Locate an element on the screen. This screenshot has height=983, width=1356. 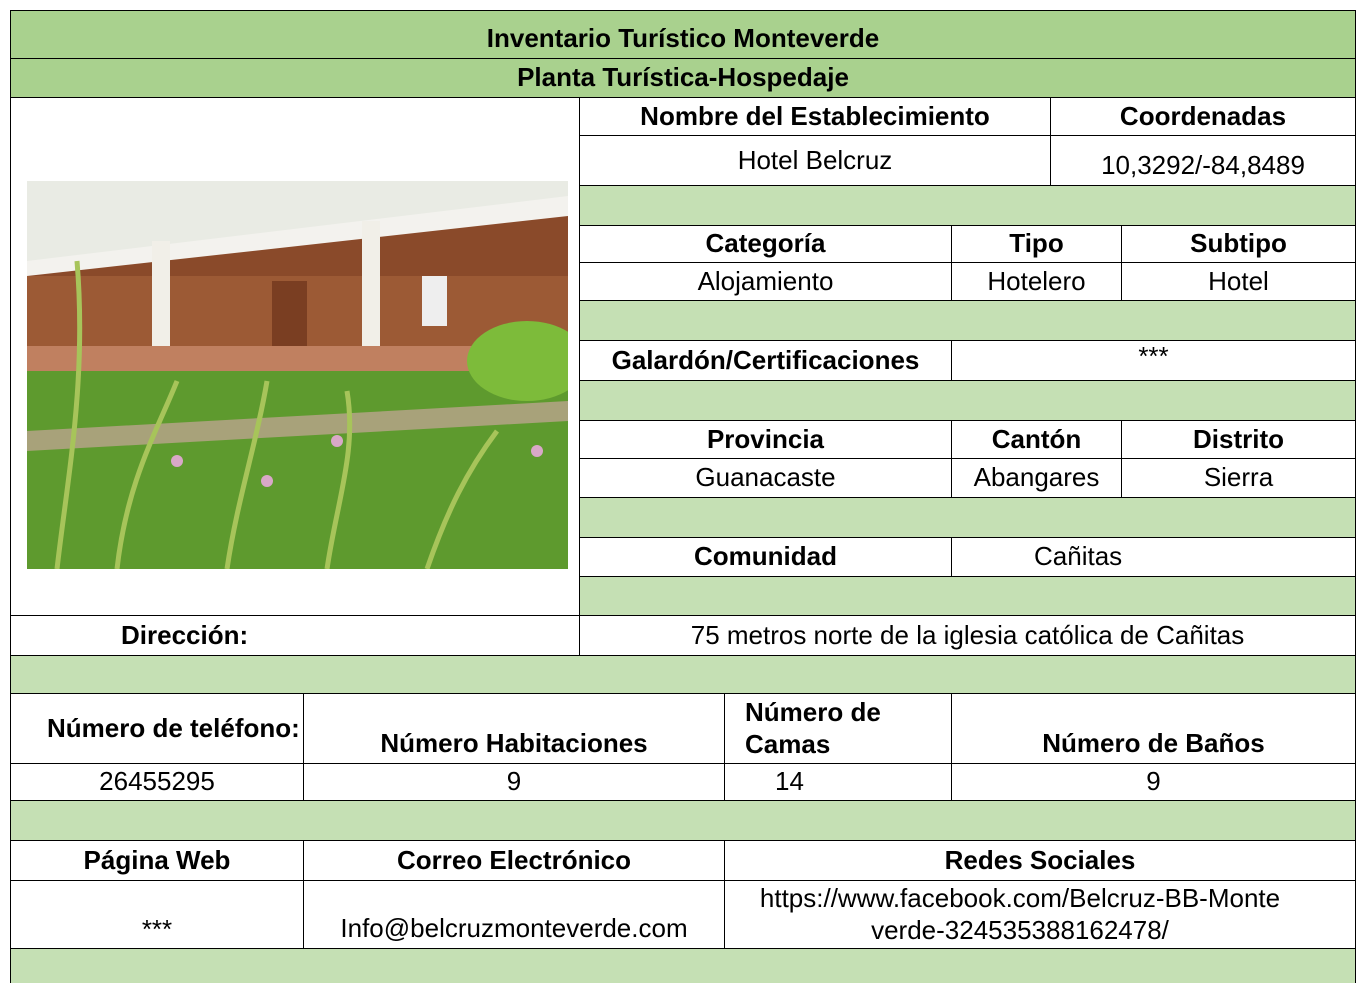
subtitle: Planta Turística-Hospedaje is located at coordinates (683, 78).